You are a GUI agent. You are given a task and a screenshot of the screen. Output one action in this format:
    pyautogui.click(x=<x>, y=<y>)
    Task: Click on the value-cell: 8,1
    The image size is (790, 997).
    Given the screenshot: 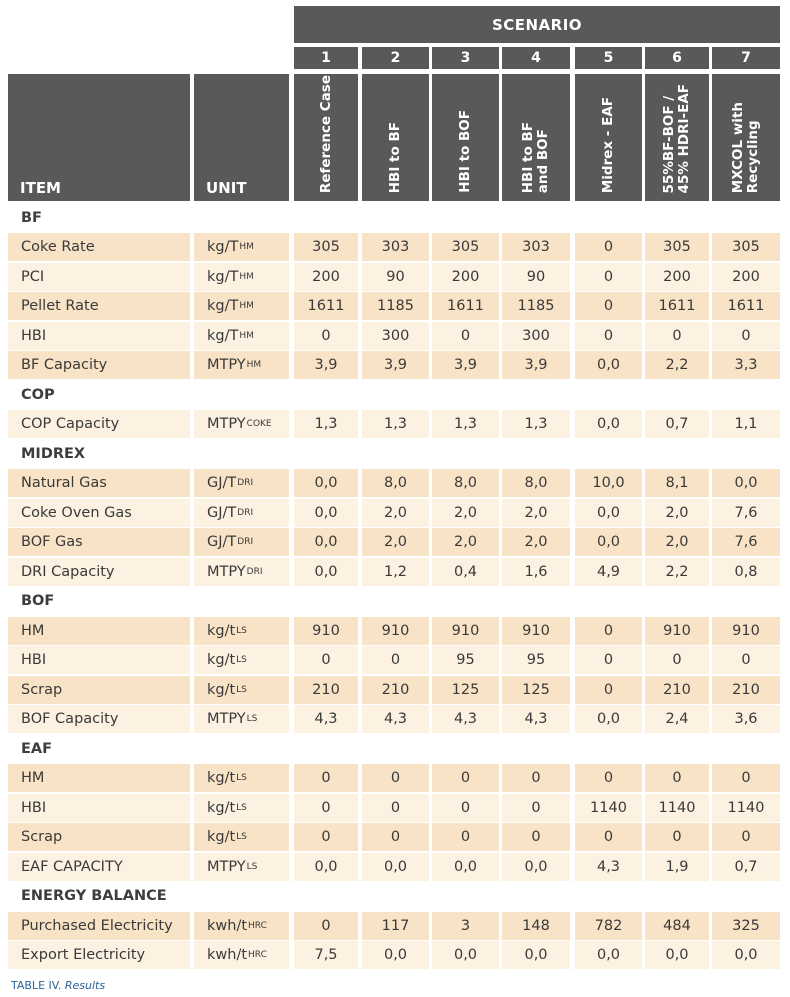 What is the action you would take?
    pyautogui.click(x=677, y=483)
    